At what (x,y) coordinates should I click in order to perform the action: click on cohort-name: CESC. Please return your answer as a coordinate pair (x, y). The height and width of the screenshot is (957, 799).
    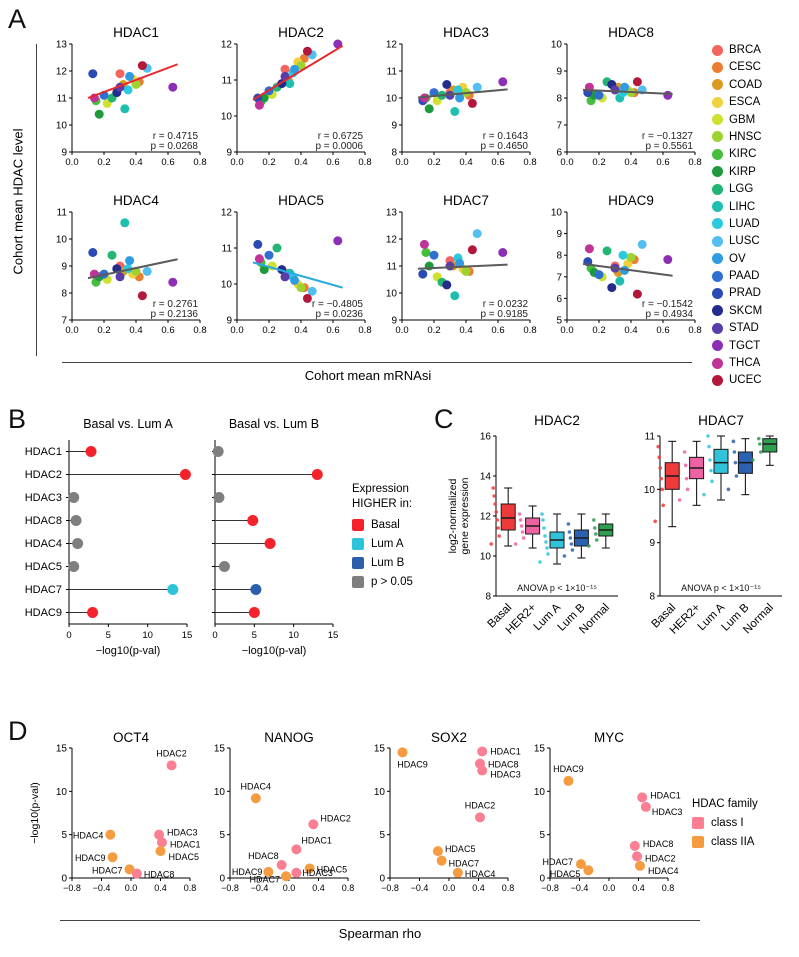
    Looking at the image, I should click on (745, 67).